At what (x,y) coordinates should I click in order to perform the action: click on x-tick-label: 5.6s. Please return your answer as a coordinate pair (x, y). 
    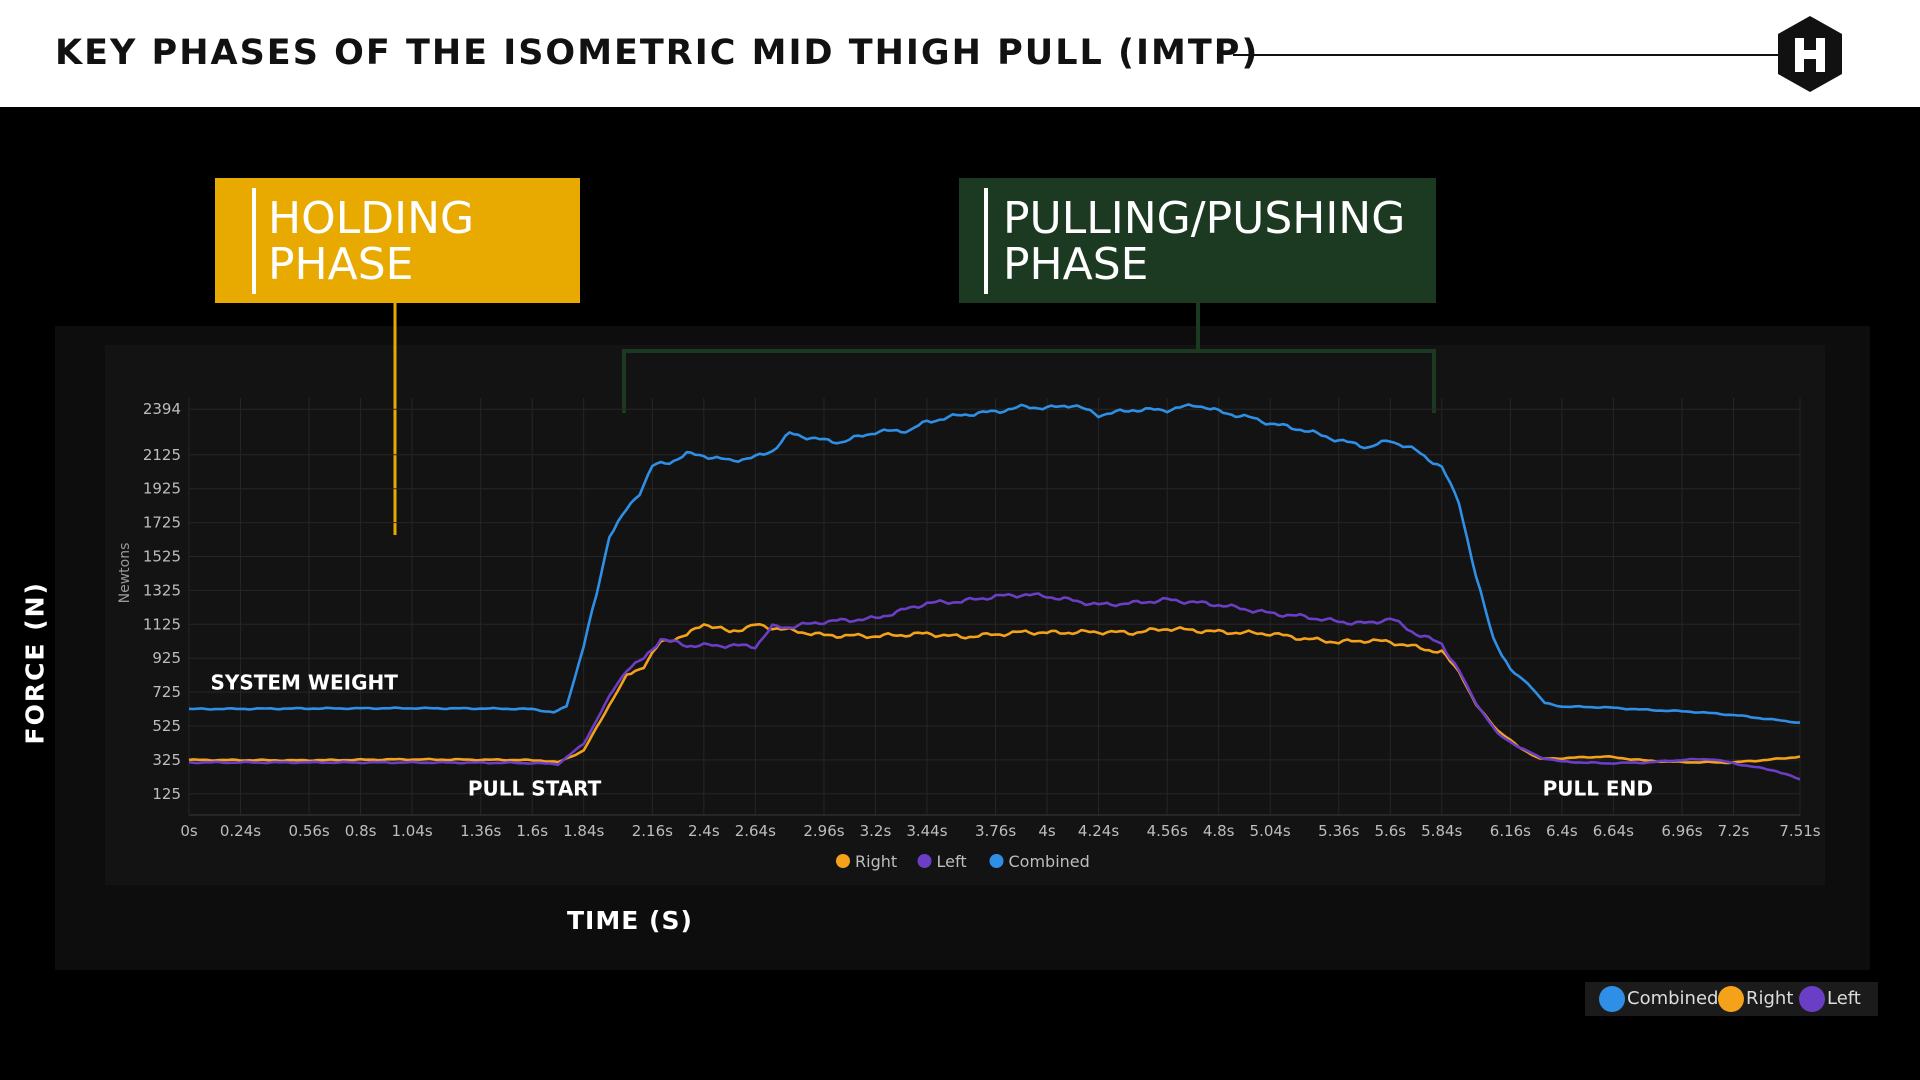
    Looking at the image, I should click on (1390, 831).